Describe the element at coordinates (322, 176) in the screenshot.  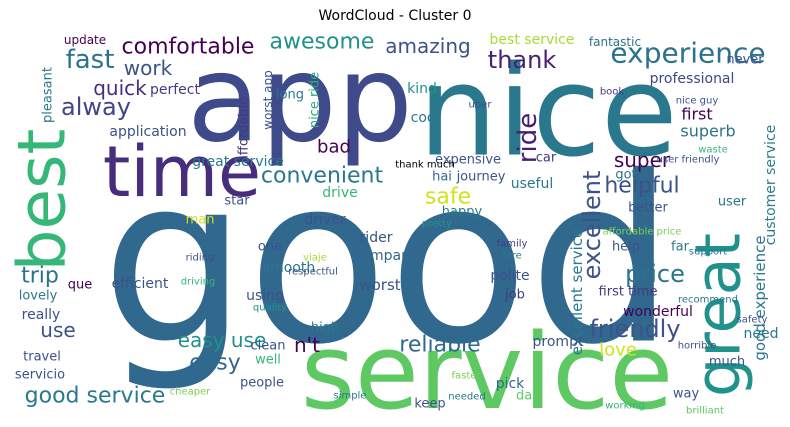
I see `word: convenient` at that location.